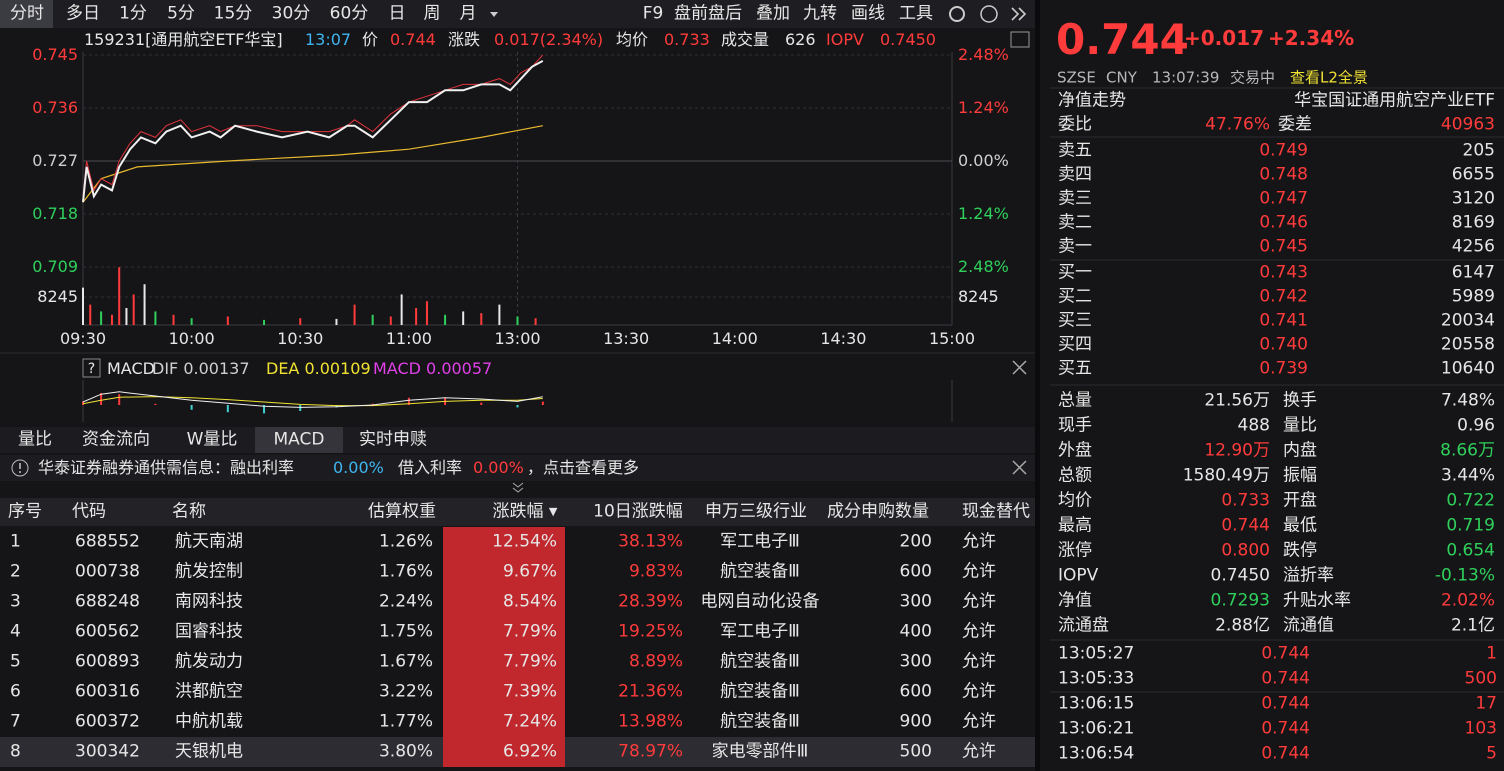 Image resolution: width=1504 pixels, height=771 pixels. Describe the element at coordinates (1491, 753) in the screenshot. I see `trade-volume: 5` at that location.